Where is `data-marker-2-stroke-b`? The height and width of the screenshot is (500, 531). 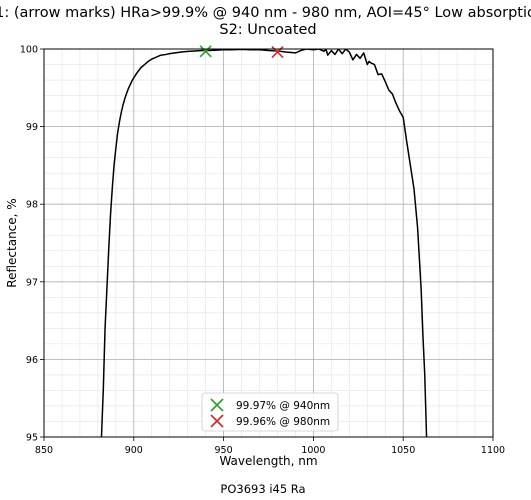 data-marker-2-stroke-b is located at coordinates (277, 52).